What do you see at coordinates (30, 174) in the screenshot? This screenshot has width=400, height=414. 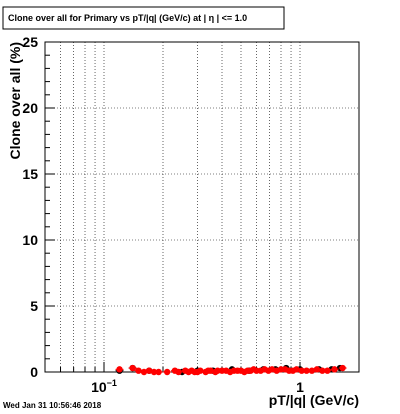 I see `y-tick-label: 15` at bounding box center [30, 174].